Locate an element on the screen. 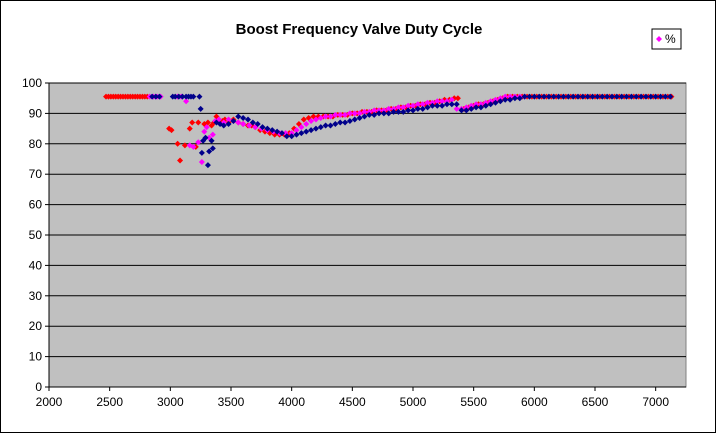 The width and height of the screenshot is (716, 433). x-tick-label-6000: 6000 is located at coordinates (534, 402).